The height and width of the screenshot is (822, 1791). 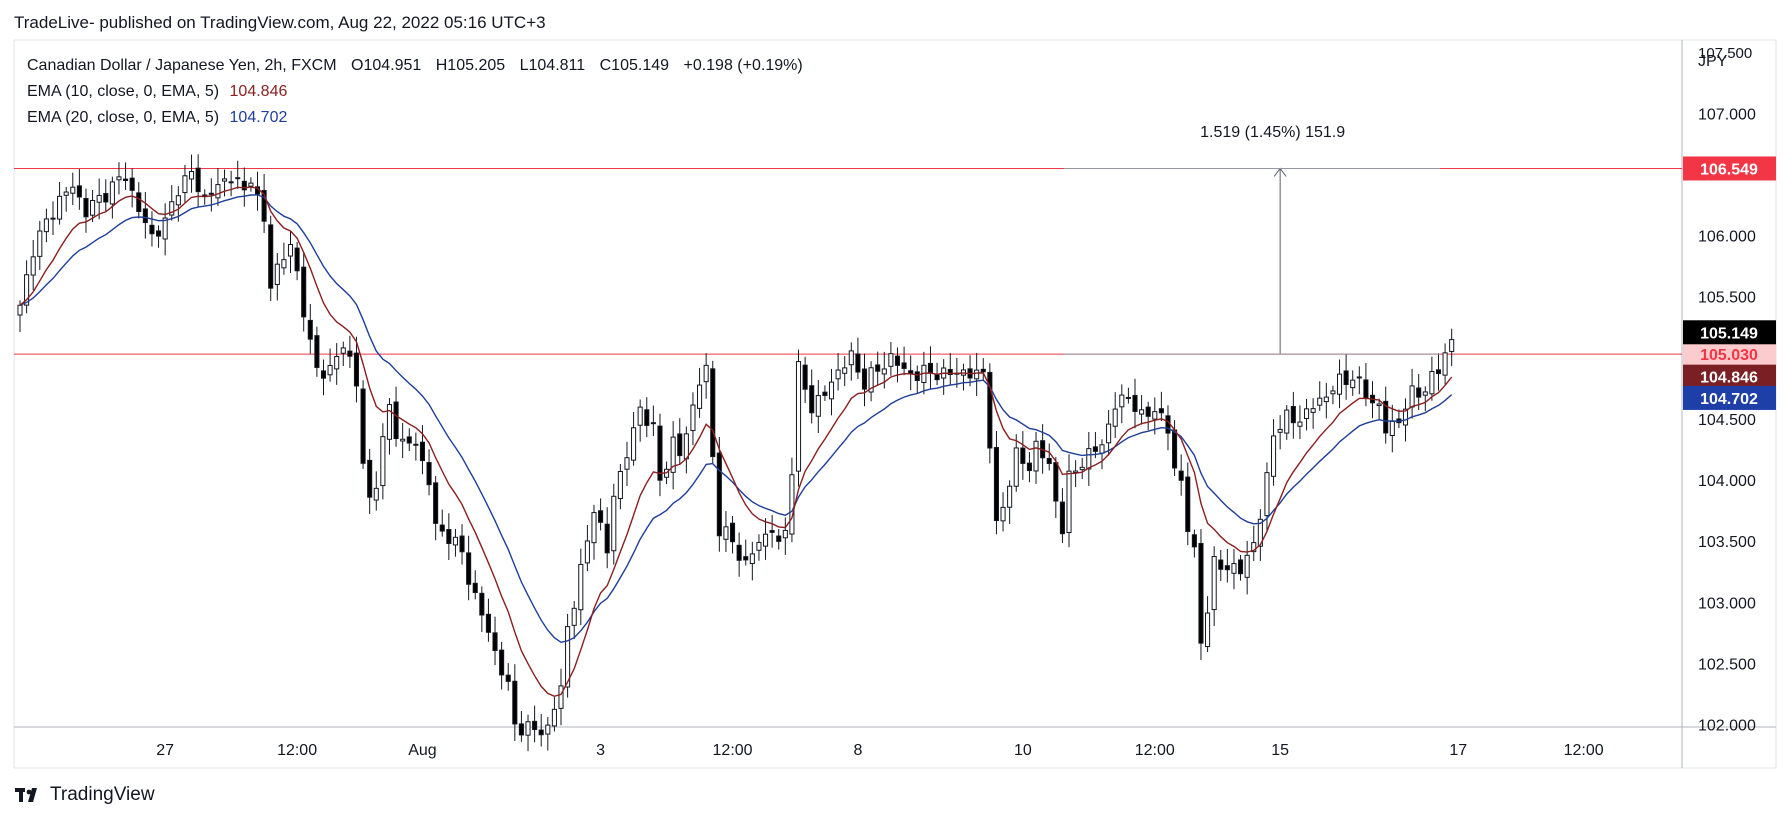 What do you see at coordinates (880, 750) in the screenshot?
I see `time-axis: 27 12:00 Aug 3 12:00 8 10 12:00 15 17 12:00` at bounding box center [880, 750].